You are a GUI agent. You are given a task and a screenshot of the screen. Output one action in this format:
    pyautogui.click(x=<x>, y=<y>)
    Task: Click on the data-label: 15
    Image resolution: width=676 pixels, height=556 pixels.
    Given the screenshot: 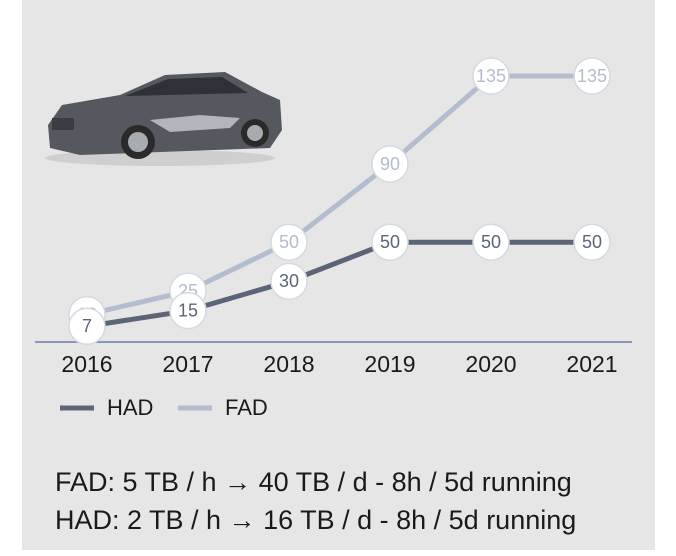 What is the action you would take?
    pyautogui.click(x=188, y=310)
    